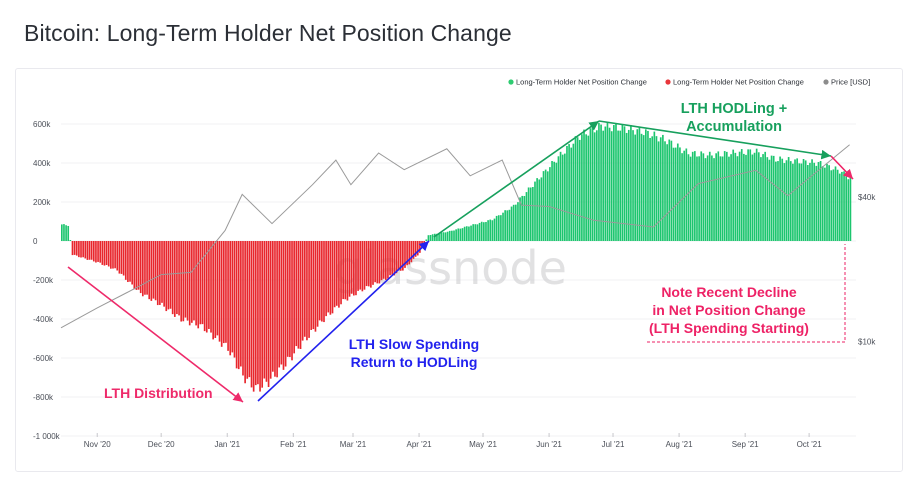 The image size is (913, 479). What do you see at coordinates (516, 179) in the screenshot?
I see `accumulation-arrow` at bounding box center [516, 179].